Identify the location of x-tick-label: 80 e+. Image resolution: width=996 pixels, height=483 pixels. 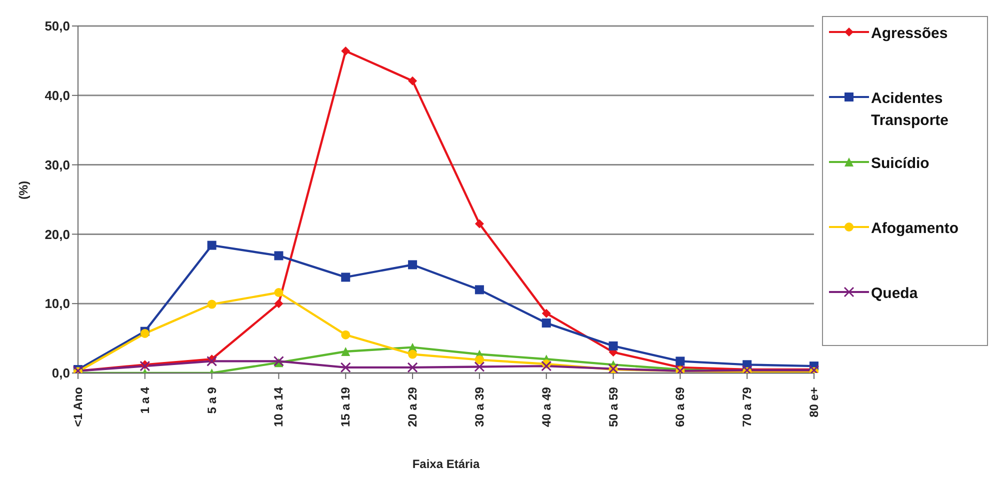
(814, 402).